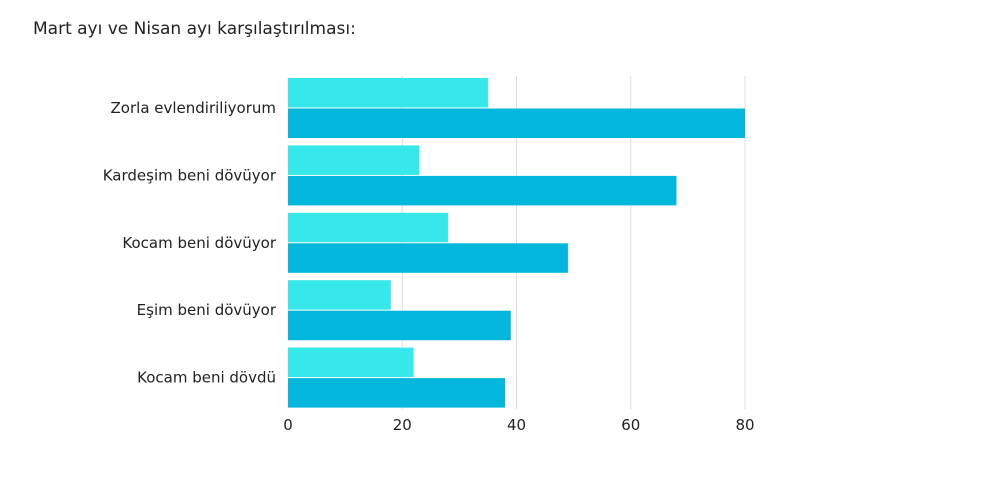  What do you see at coordinates (194, 29) in the screenshot?
I see `chart-title: Mart ayı ve Nisan ayı karşılaştırılması:` at bounding box center [194, 29].